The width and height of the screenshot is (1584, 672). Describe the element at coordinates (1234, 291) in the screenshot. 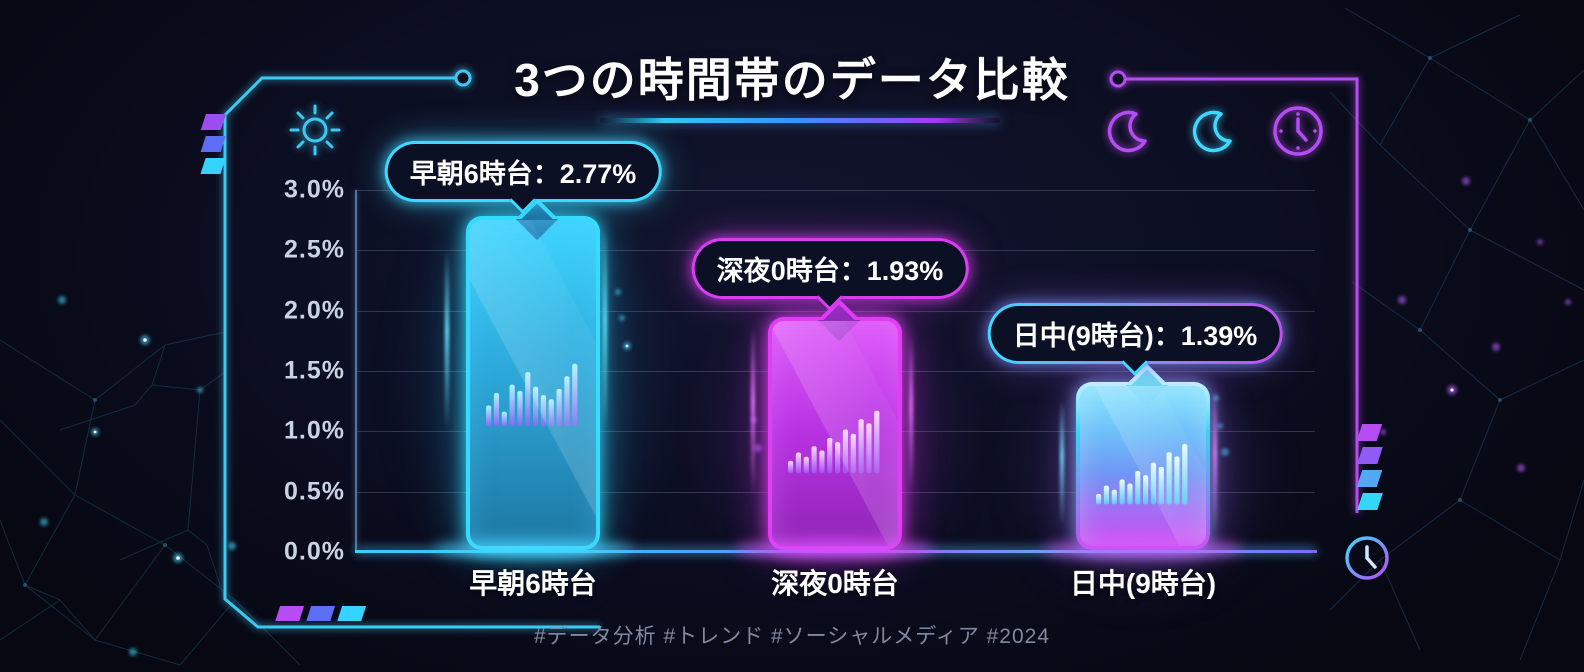

I see `frame-right-purple` at that location.